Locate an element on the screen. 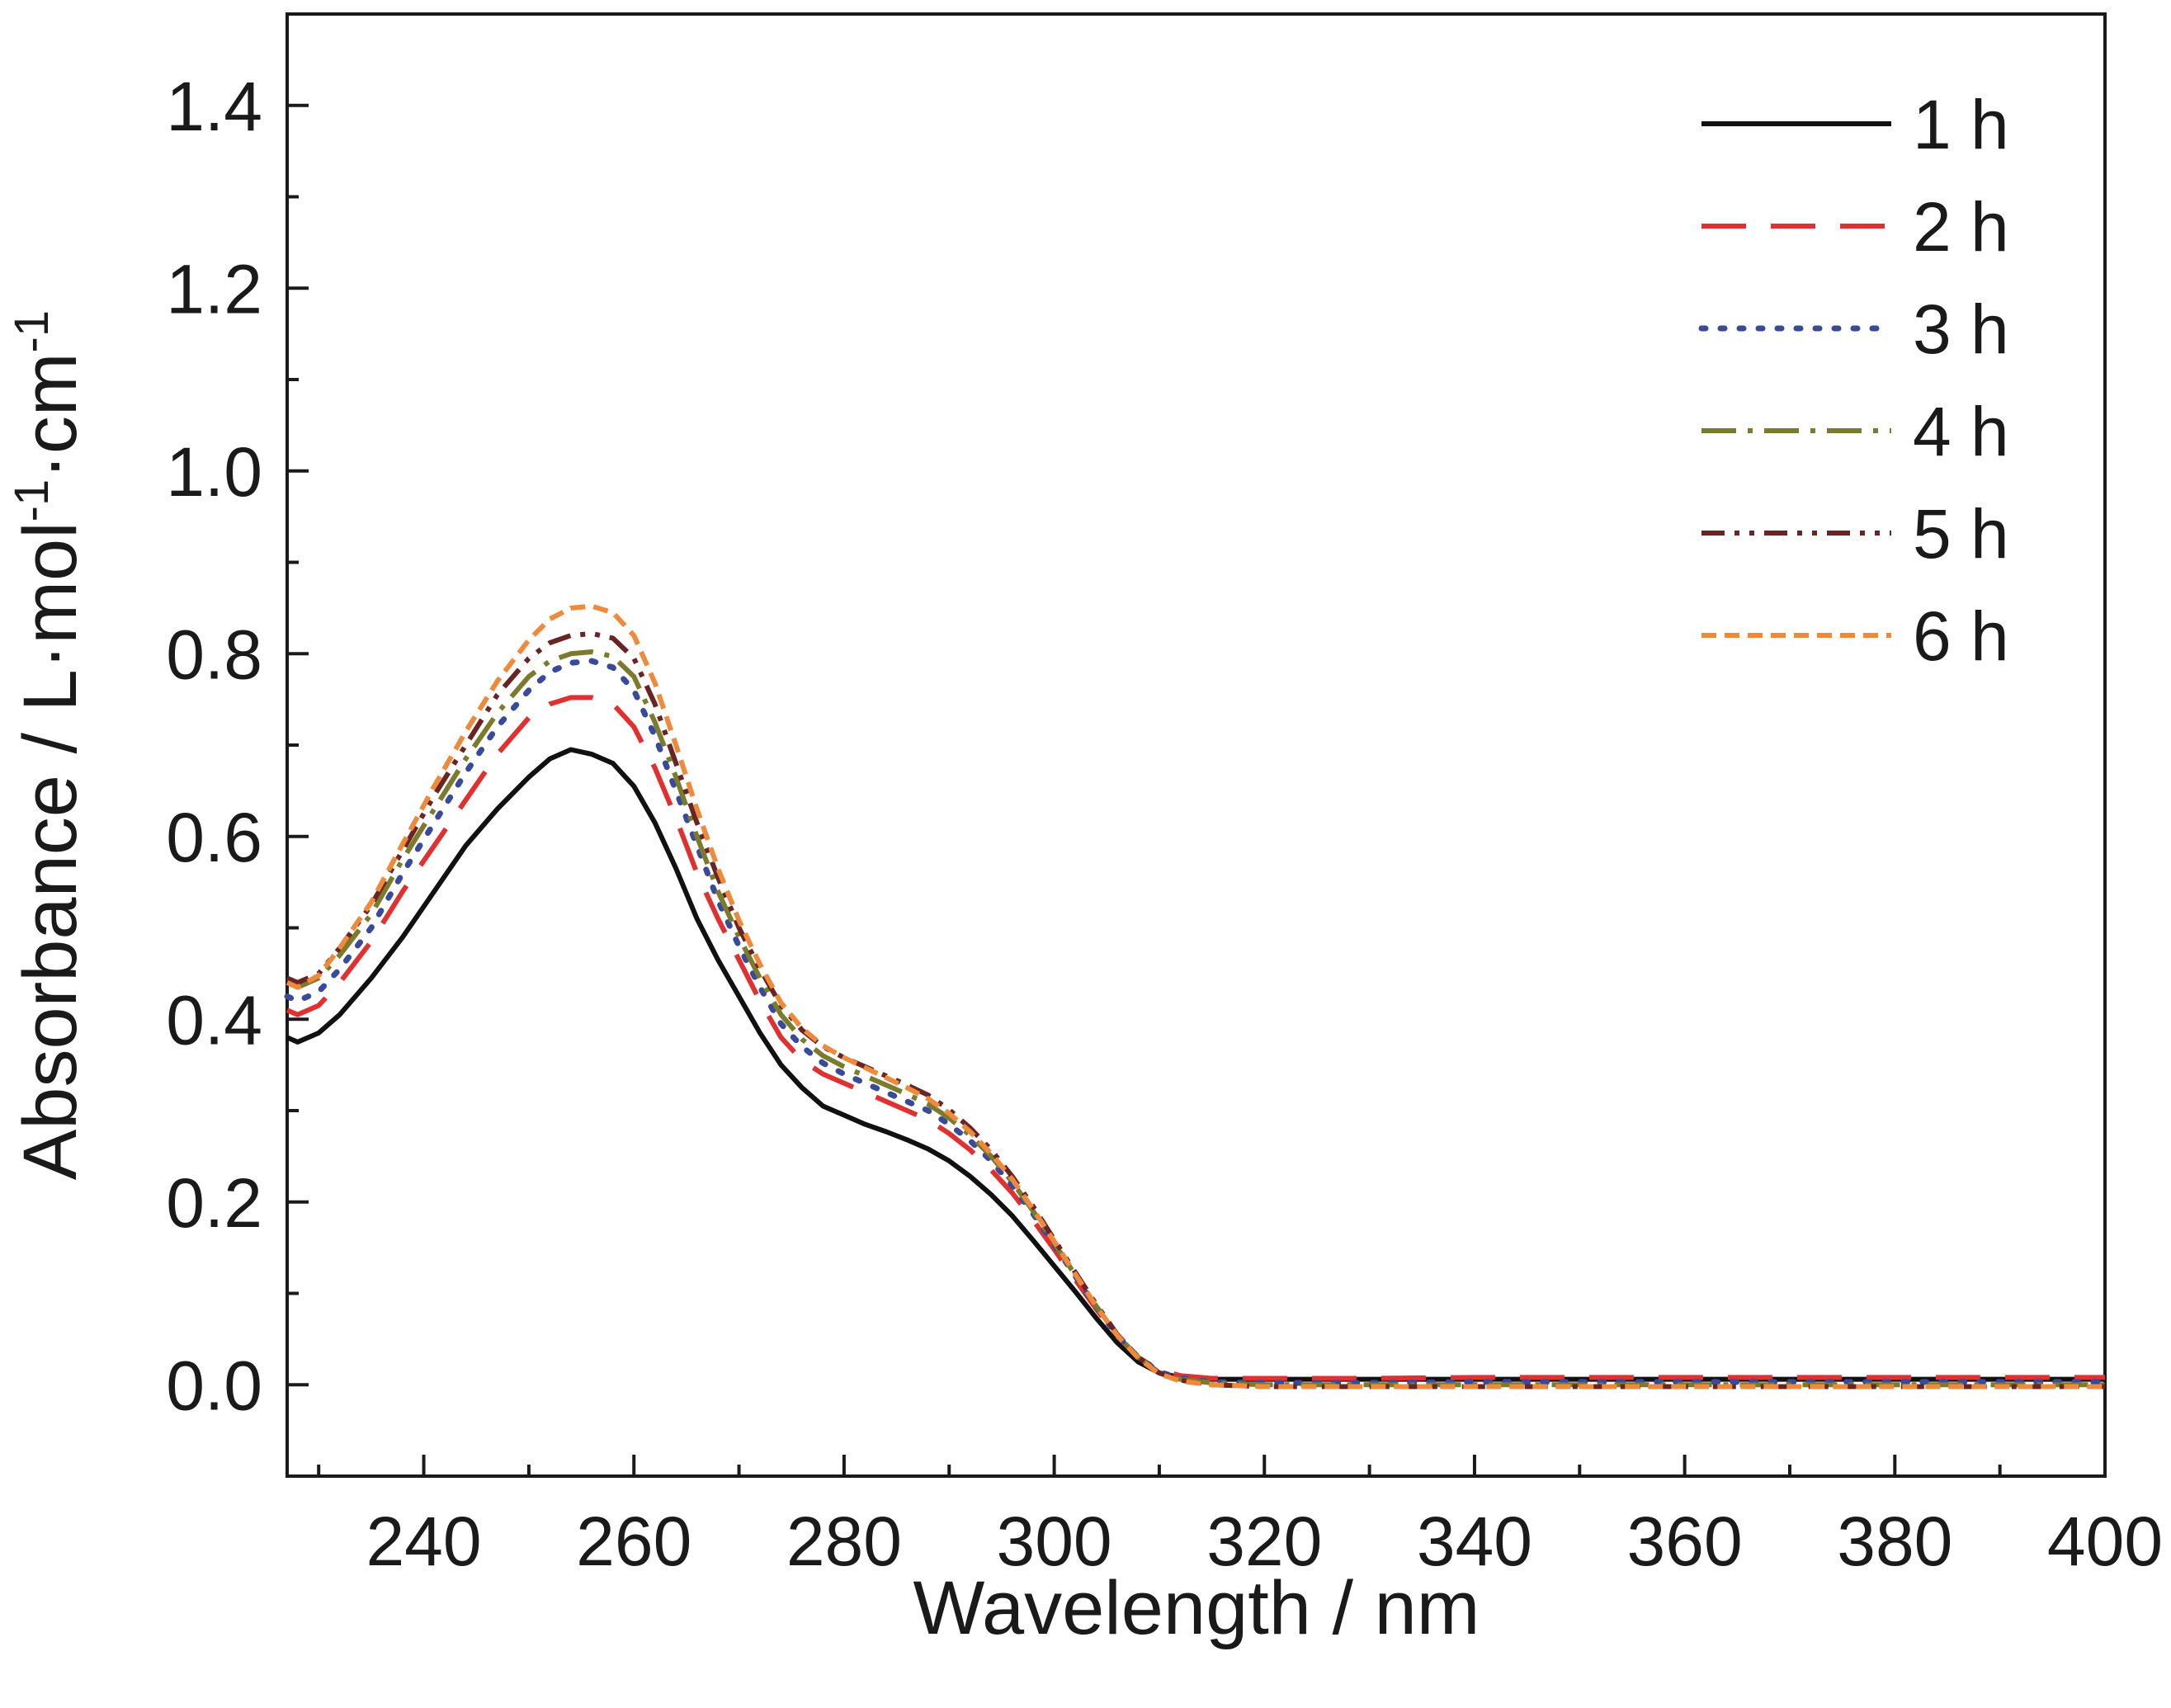  y-tick-label-0-4: 0.4 is located at coordinates (214, 1020).